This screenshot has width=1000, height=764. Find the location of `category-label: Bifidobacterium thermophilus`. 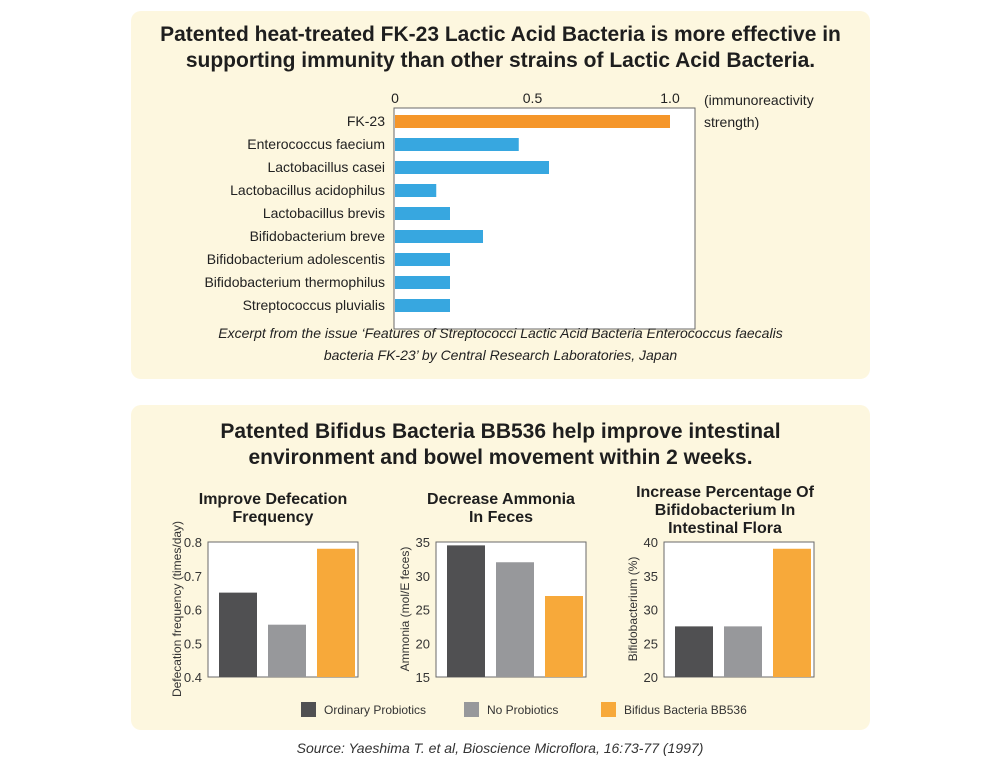

category-label: Bifidobacterium thermophilus is located at coordinates (294, 282).